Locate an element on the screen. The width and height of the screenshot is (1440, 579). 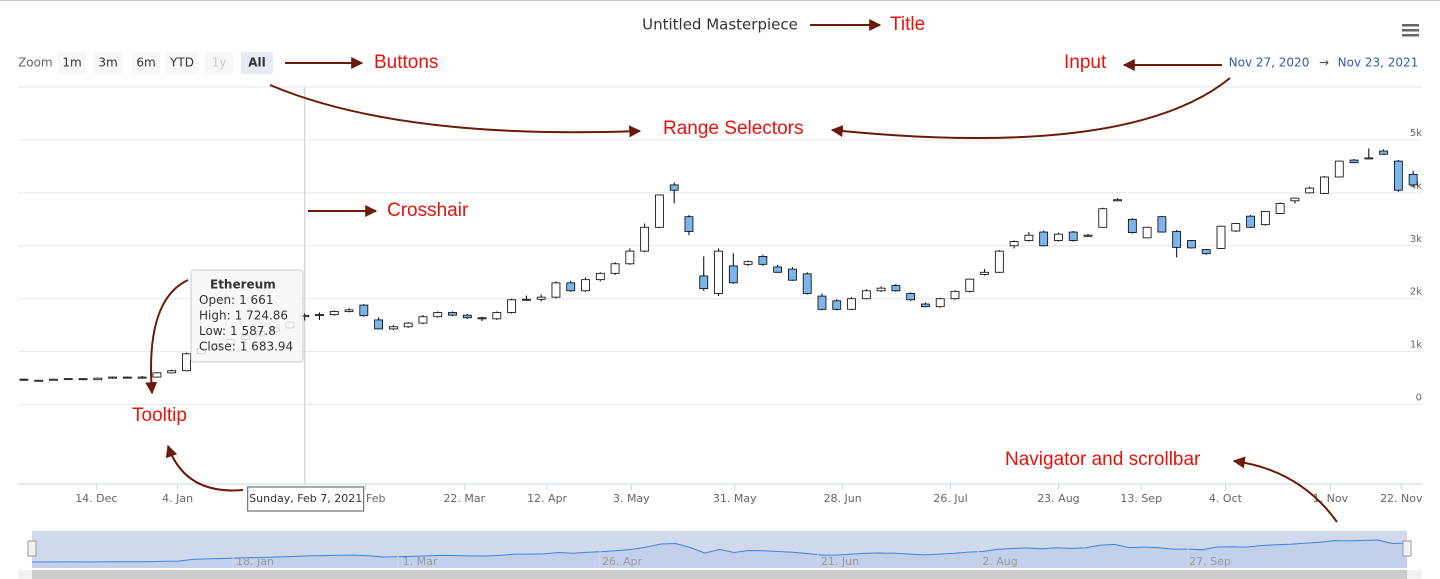
zoom-button-label: YTD is located at coordinates (181, 63).